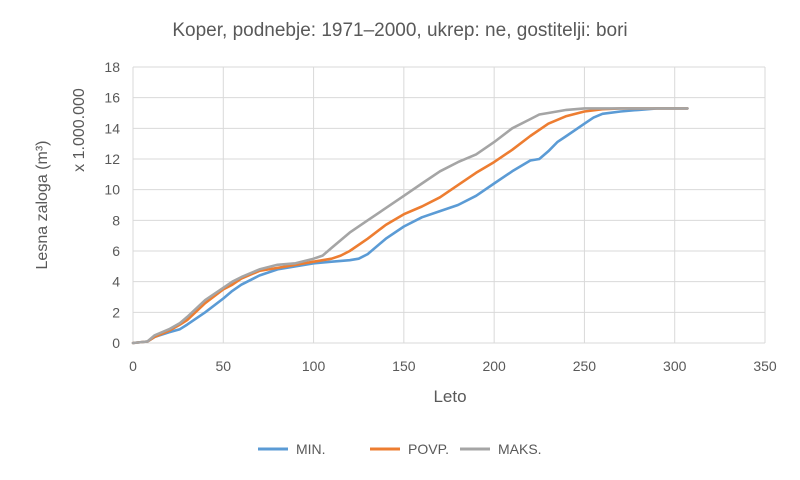 This screenshot has height=480, width=800. What do you see at coordinates (494, 366) in the screenshot?
I see `x-tick-label: 200` at bounding box center [494, 366].